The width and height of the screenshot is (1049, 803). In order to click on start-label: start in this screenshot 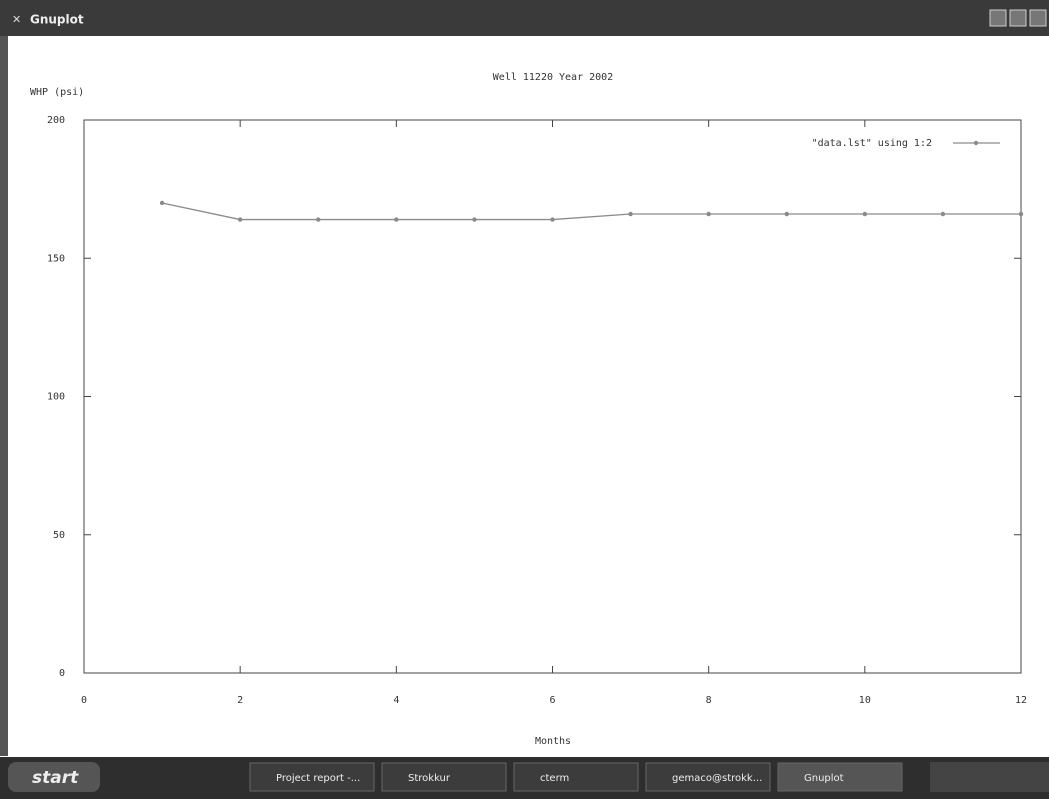, I will do `click(55, 778)`.